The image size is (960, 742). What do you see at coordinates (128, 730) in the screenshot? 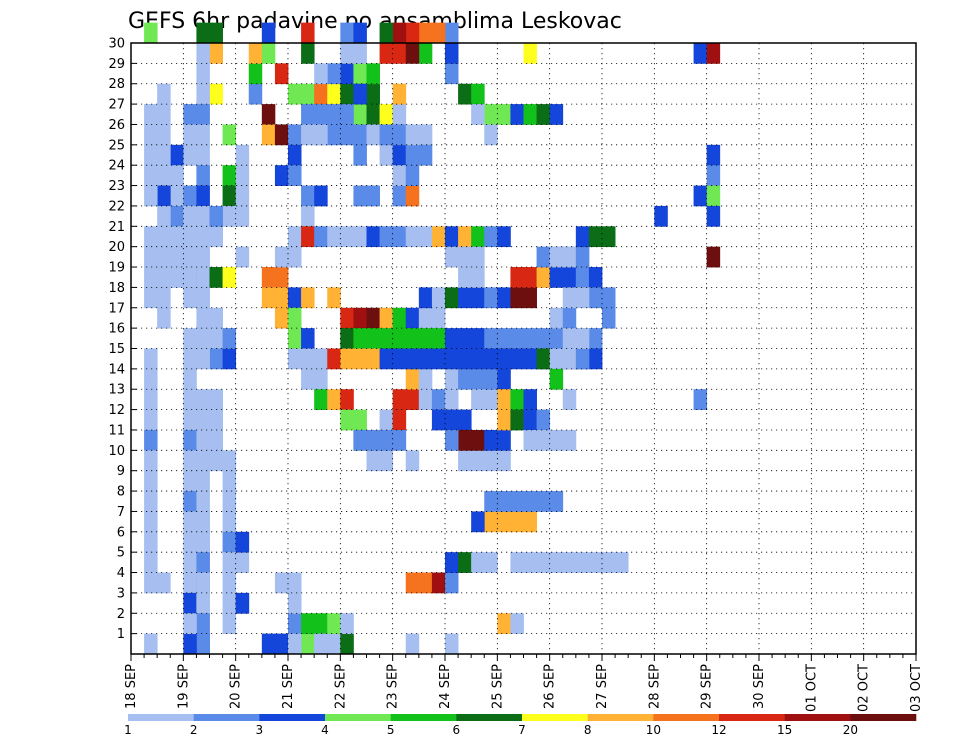
I see `colorbar-label: 1` at bounding box center [128, 730].